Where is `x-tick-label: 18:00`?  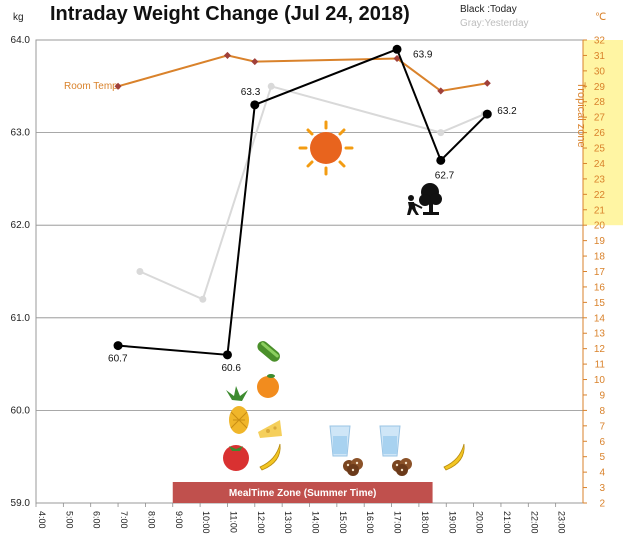 x-tick-label: 18:00 is located at coordinates (425, 522).